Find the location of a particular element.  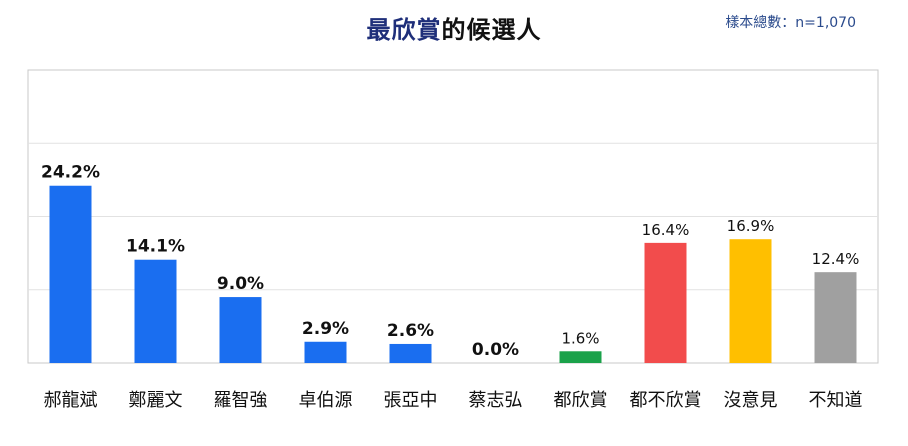

value-label-7: 16.4% is located at coordinates (666, 230).